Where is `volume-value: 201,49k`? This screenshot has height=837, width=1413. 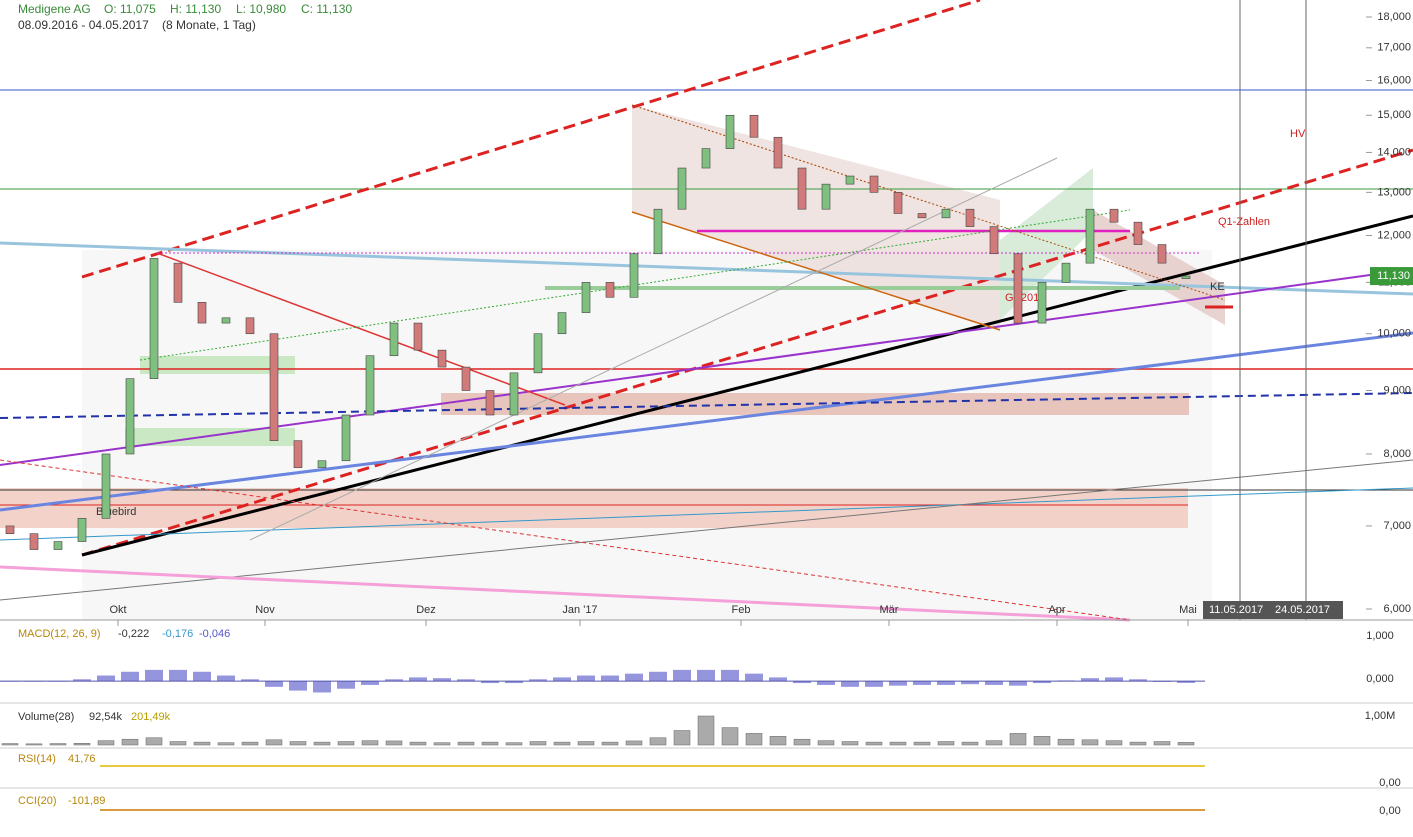 volume-value: 201,49k is located at coordinates (151, 717).